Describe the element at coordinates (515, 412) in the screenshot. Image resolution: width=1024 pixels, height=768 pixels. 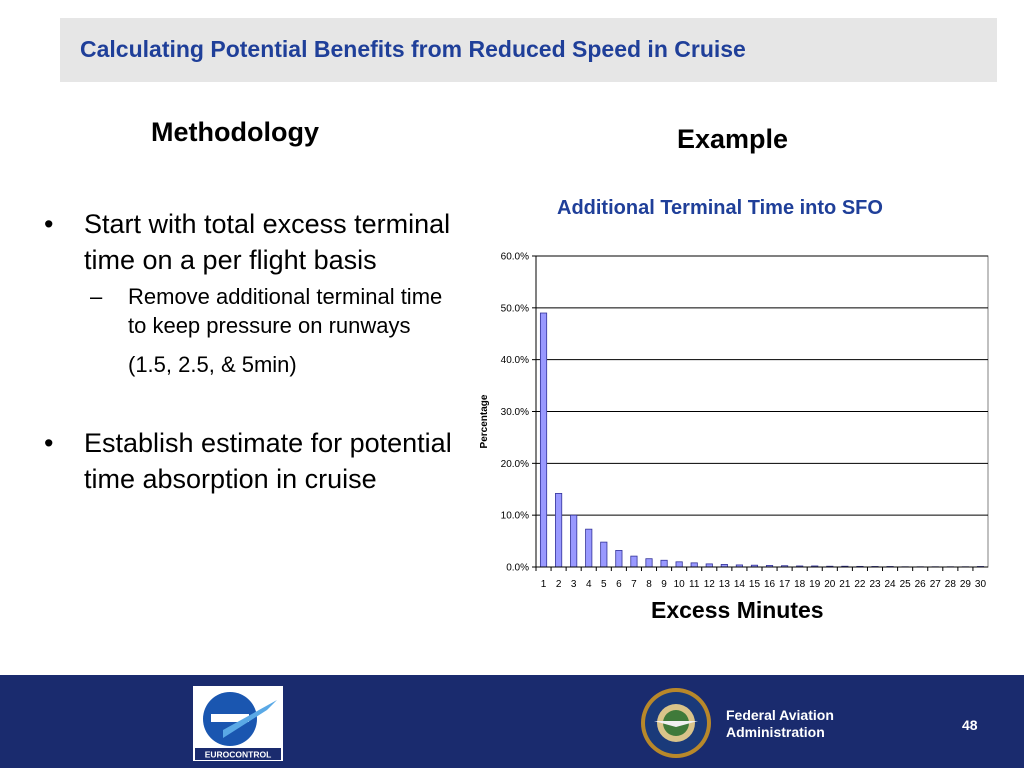
I see `y-tick-label: 30.0%` at that location.